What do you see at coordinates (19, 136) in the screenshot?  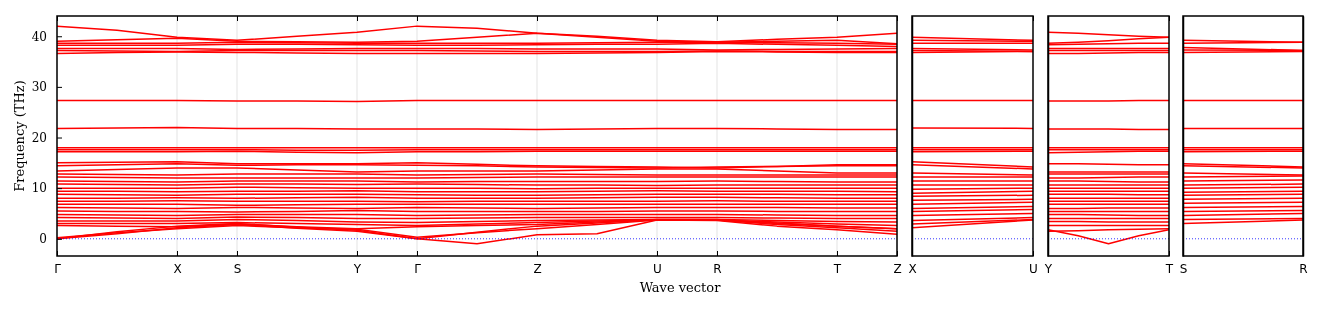 I see `y-axis-title: Frequency (THz)` at bounding box center [19, 136].